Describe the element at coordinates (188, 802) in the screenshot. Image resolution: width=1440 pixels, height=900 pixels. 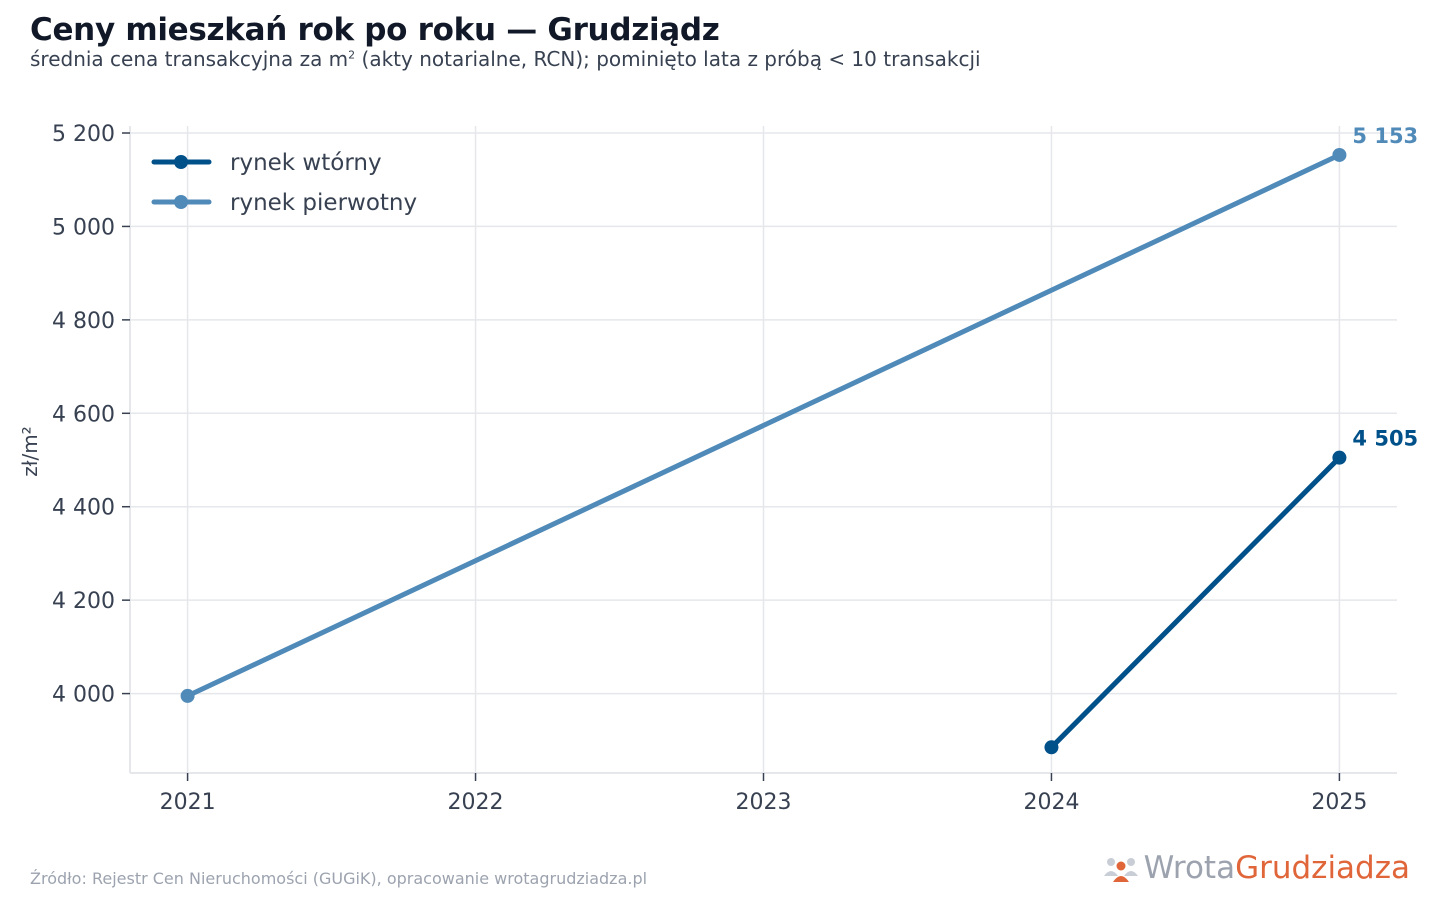
I see `x-tick-label: 2021` at that location.